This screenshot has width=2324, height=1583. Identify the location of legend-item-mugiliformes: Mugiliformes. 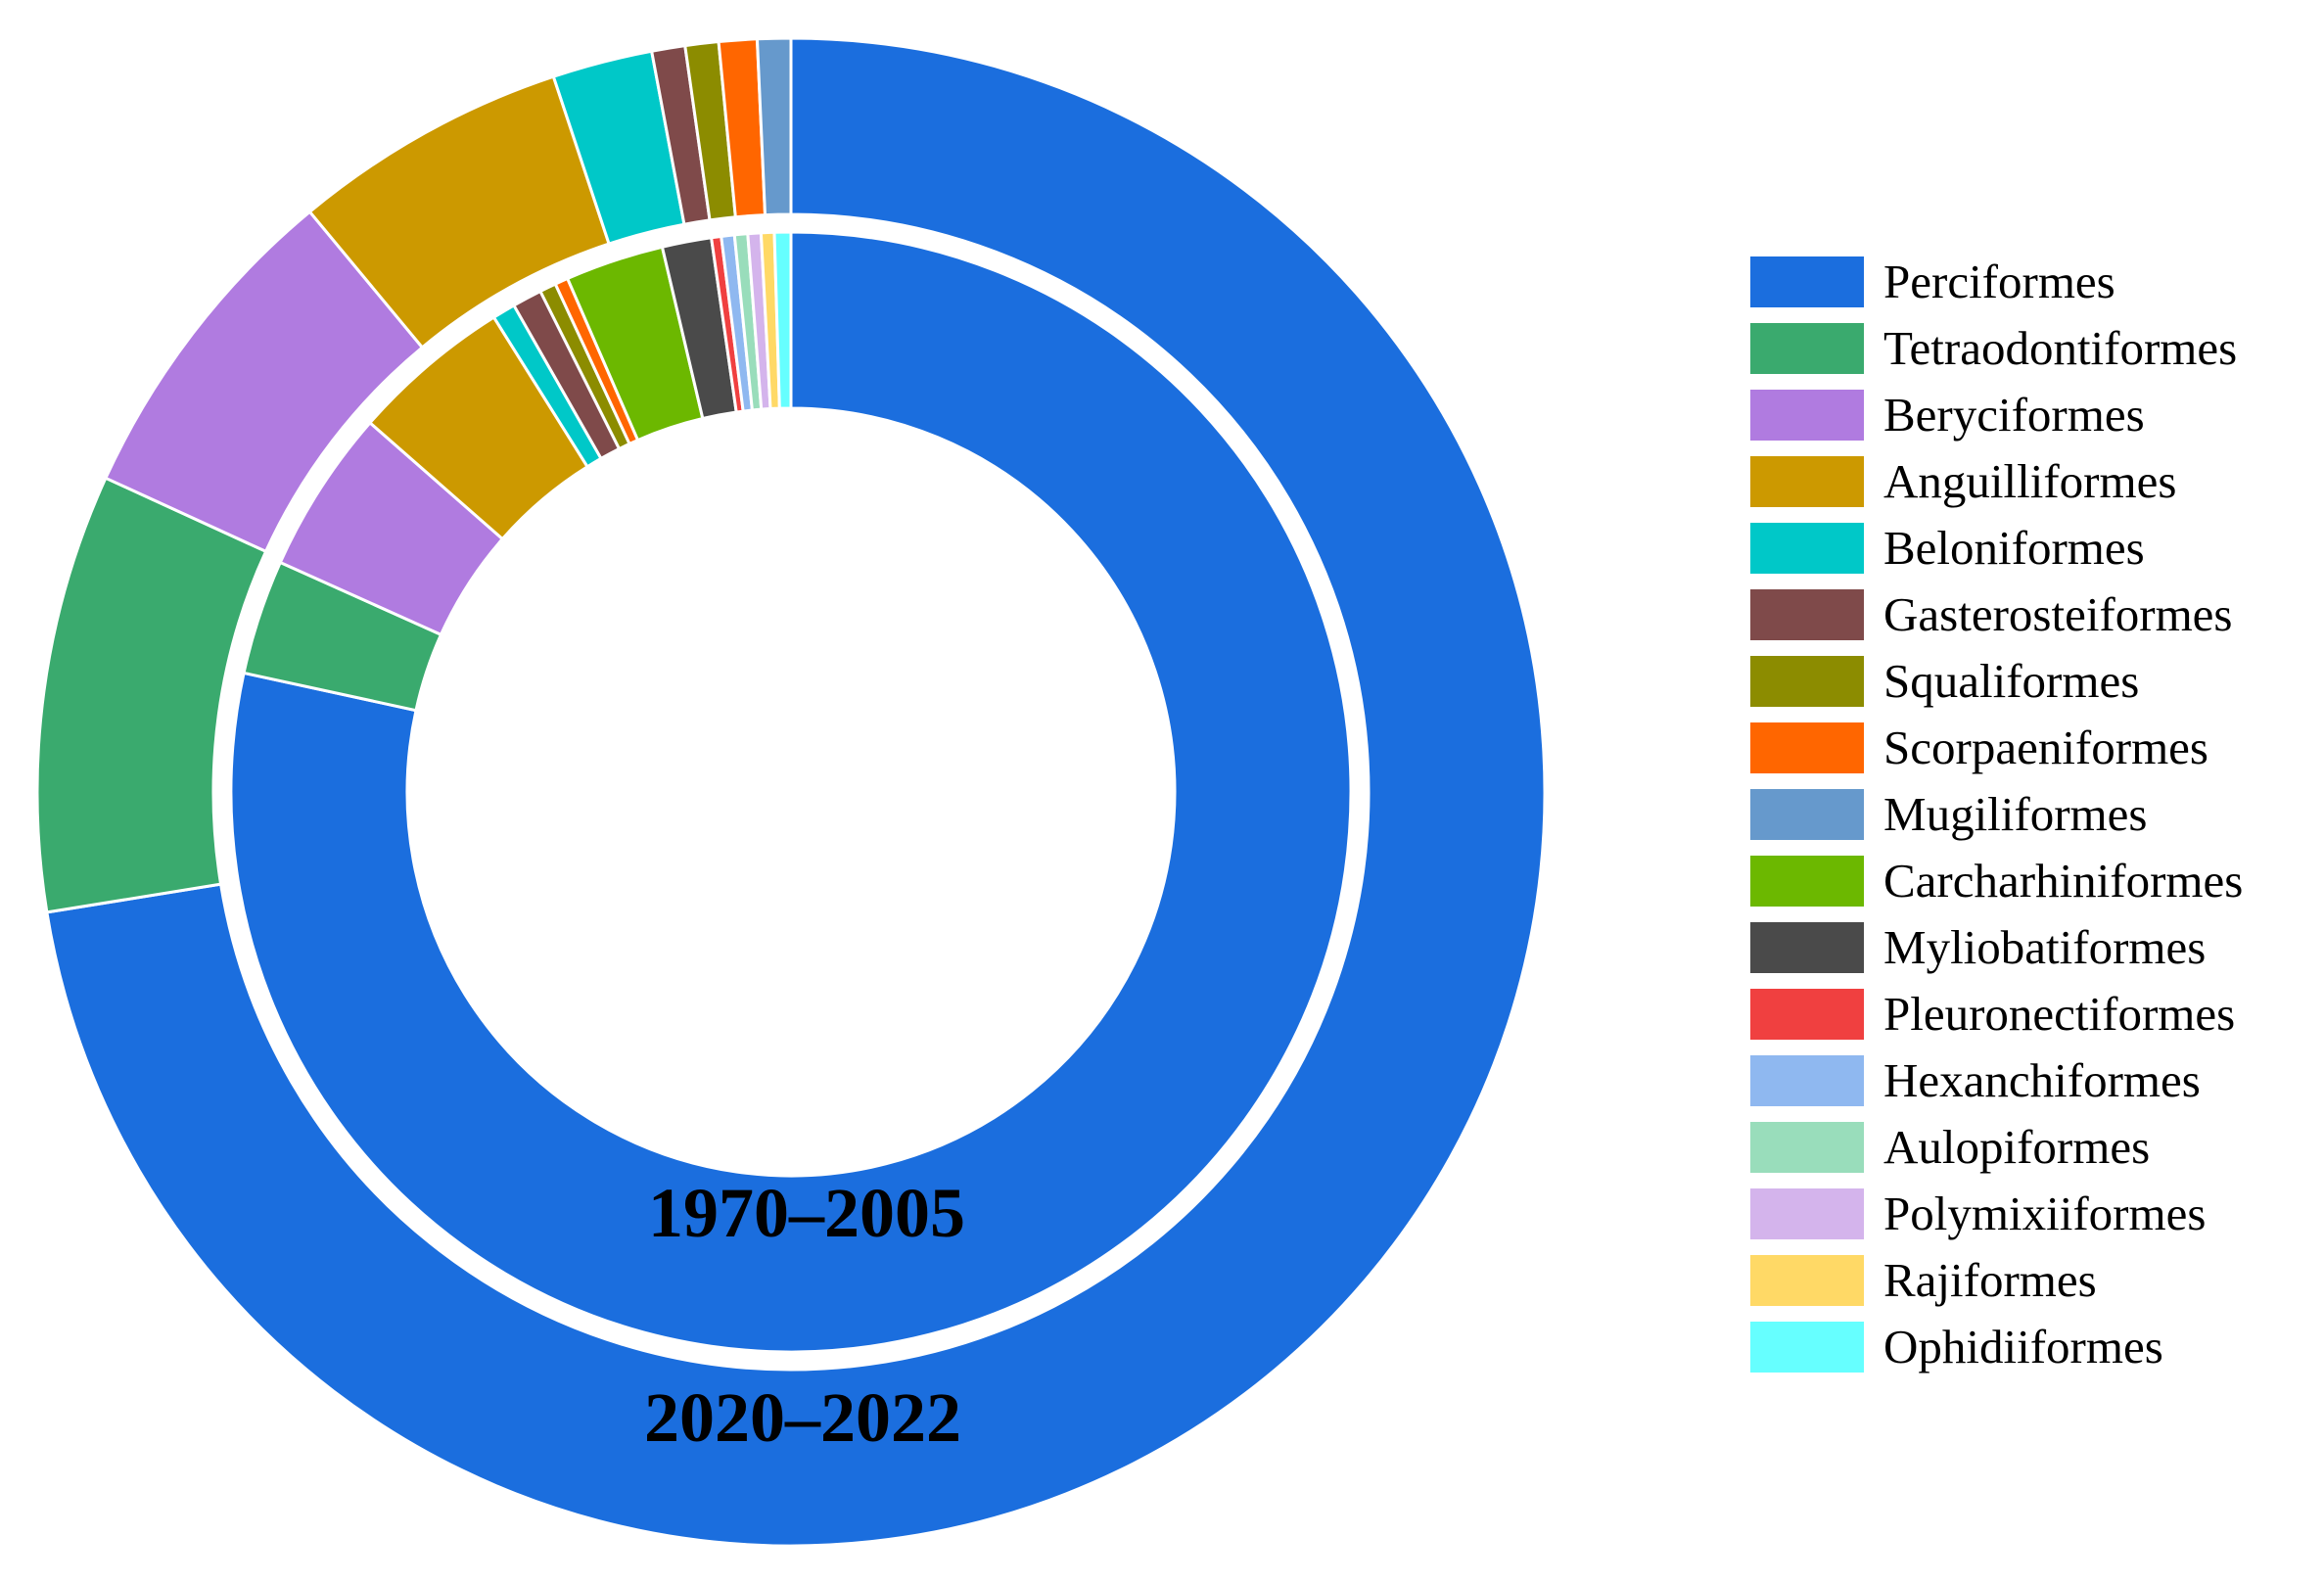
(1948, 814).